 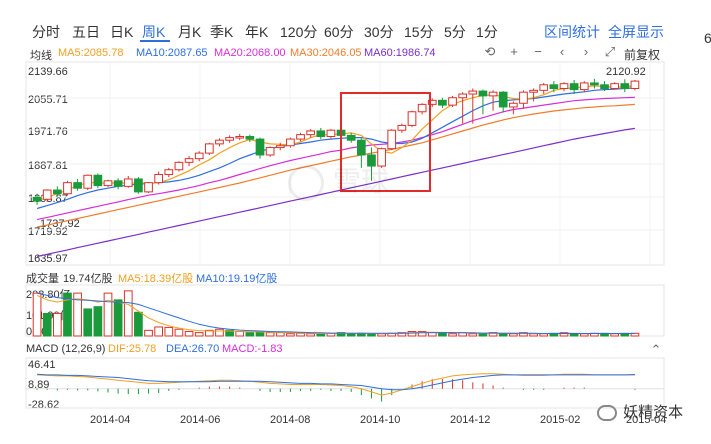 I want to click on interval-stats-link: 区间统计, so click(x=572, y=32).